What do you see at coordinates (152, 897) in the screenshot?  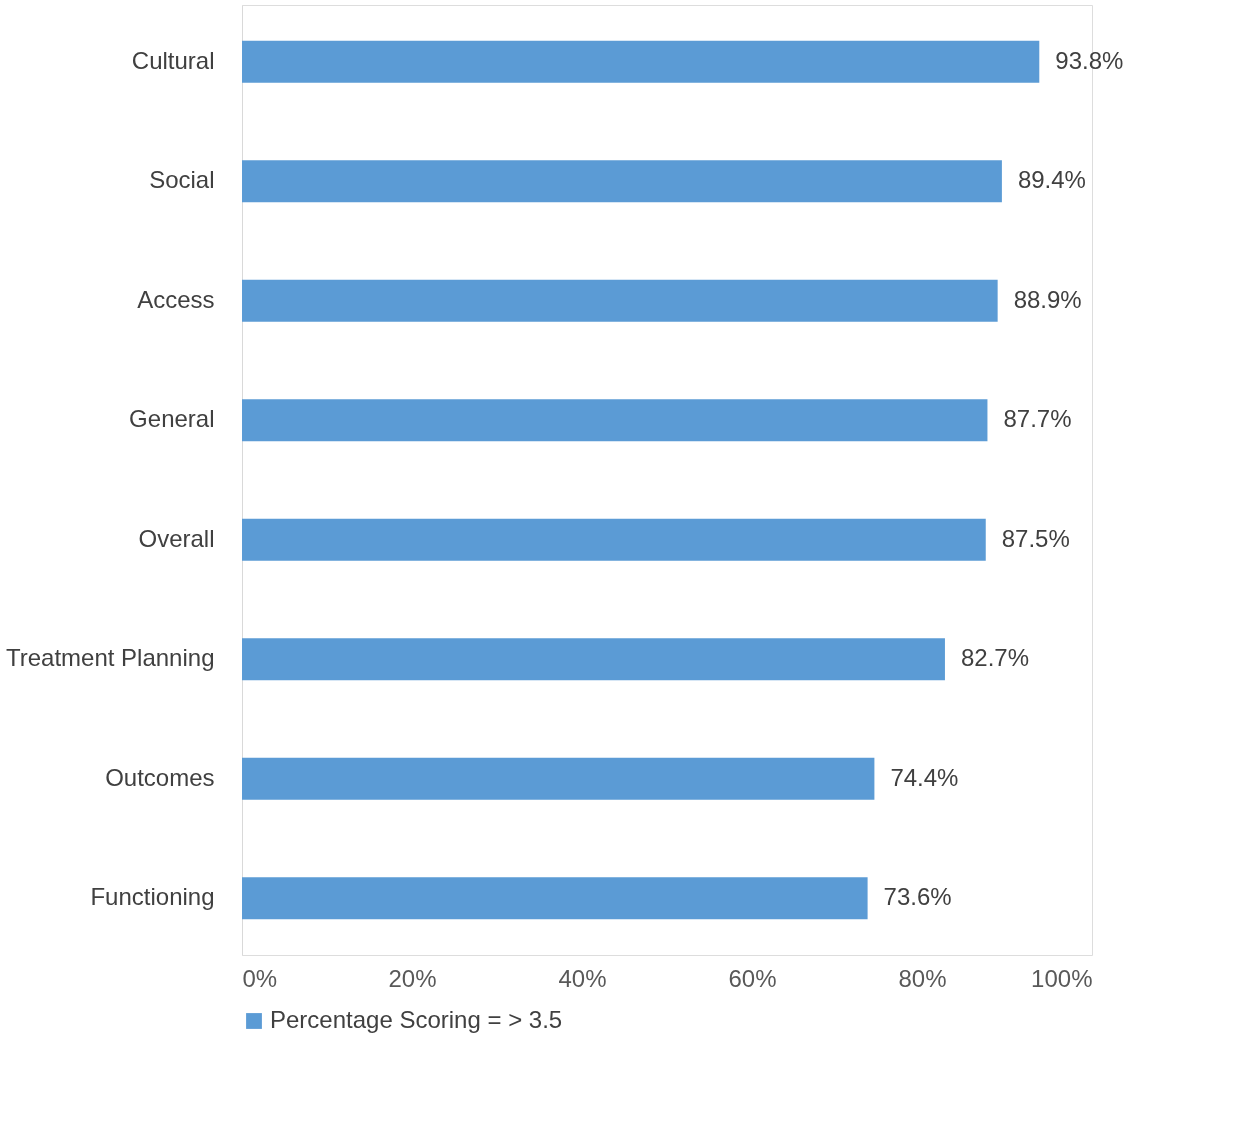 I see `y-tick-label: Functioning` at bounding box center [152, 897].